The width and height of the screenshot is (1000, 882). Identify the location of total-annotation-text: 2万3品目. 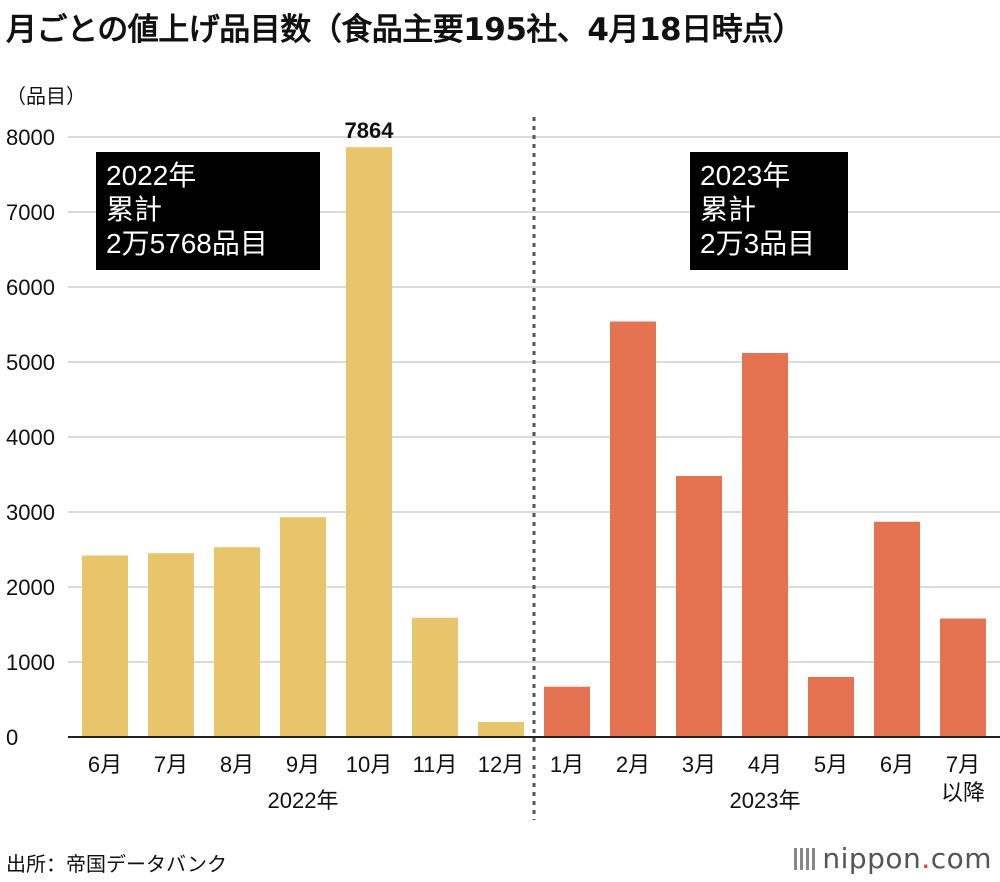
(757, 243).